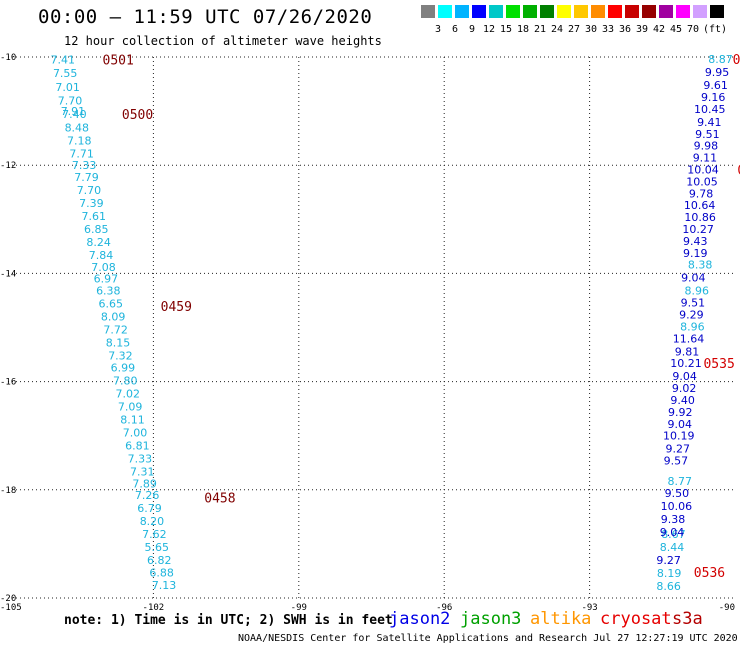  I want to click on wave-height-label: 9.16, so click(713, 97).